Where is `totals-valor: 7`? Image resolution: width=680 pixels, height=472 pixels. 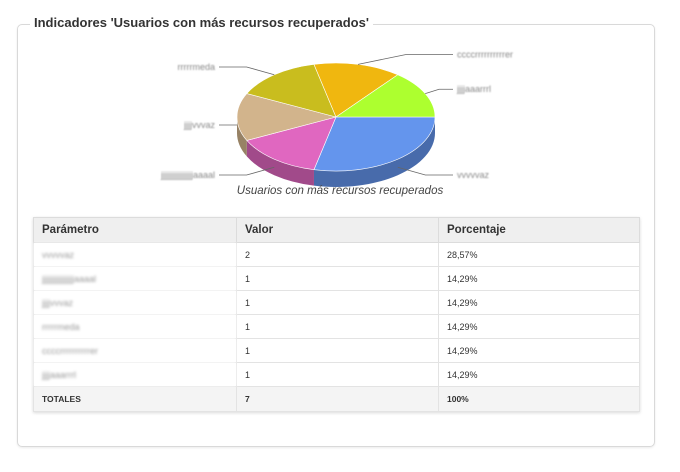 totals-valor: 7 is located at coordinates (337, 399).